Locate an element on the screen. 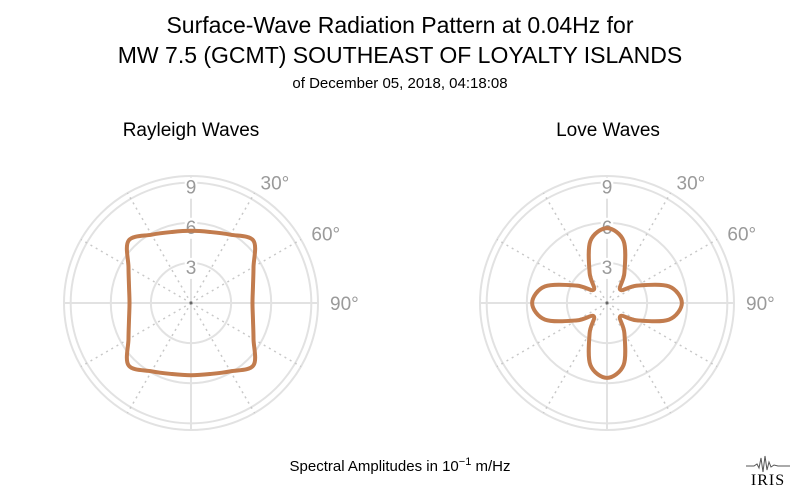 This screenshot has height=496, width=800. rayleigh-panel-title: Rayleigh Waves is located at coordinates (191, 130).